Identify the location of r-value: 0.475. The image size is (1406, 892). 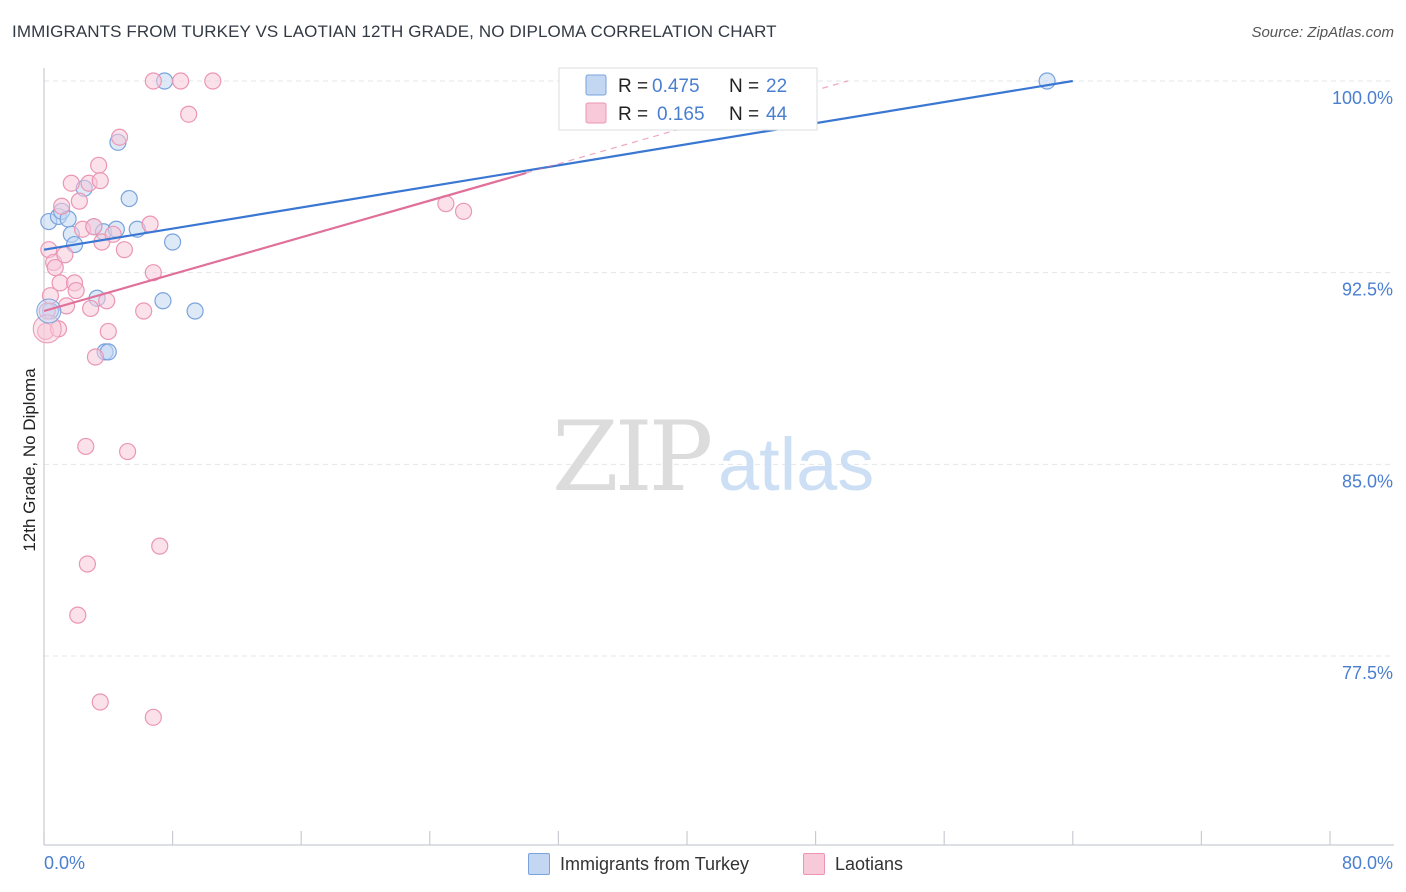
(676, 86).